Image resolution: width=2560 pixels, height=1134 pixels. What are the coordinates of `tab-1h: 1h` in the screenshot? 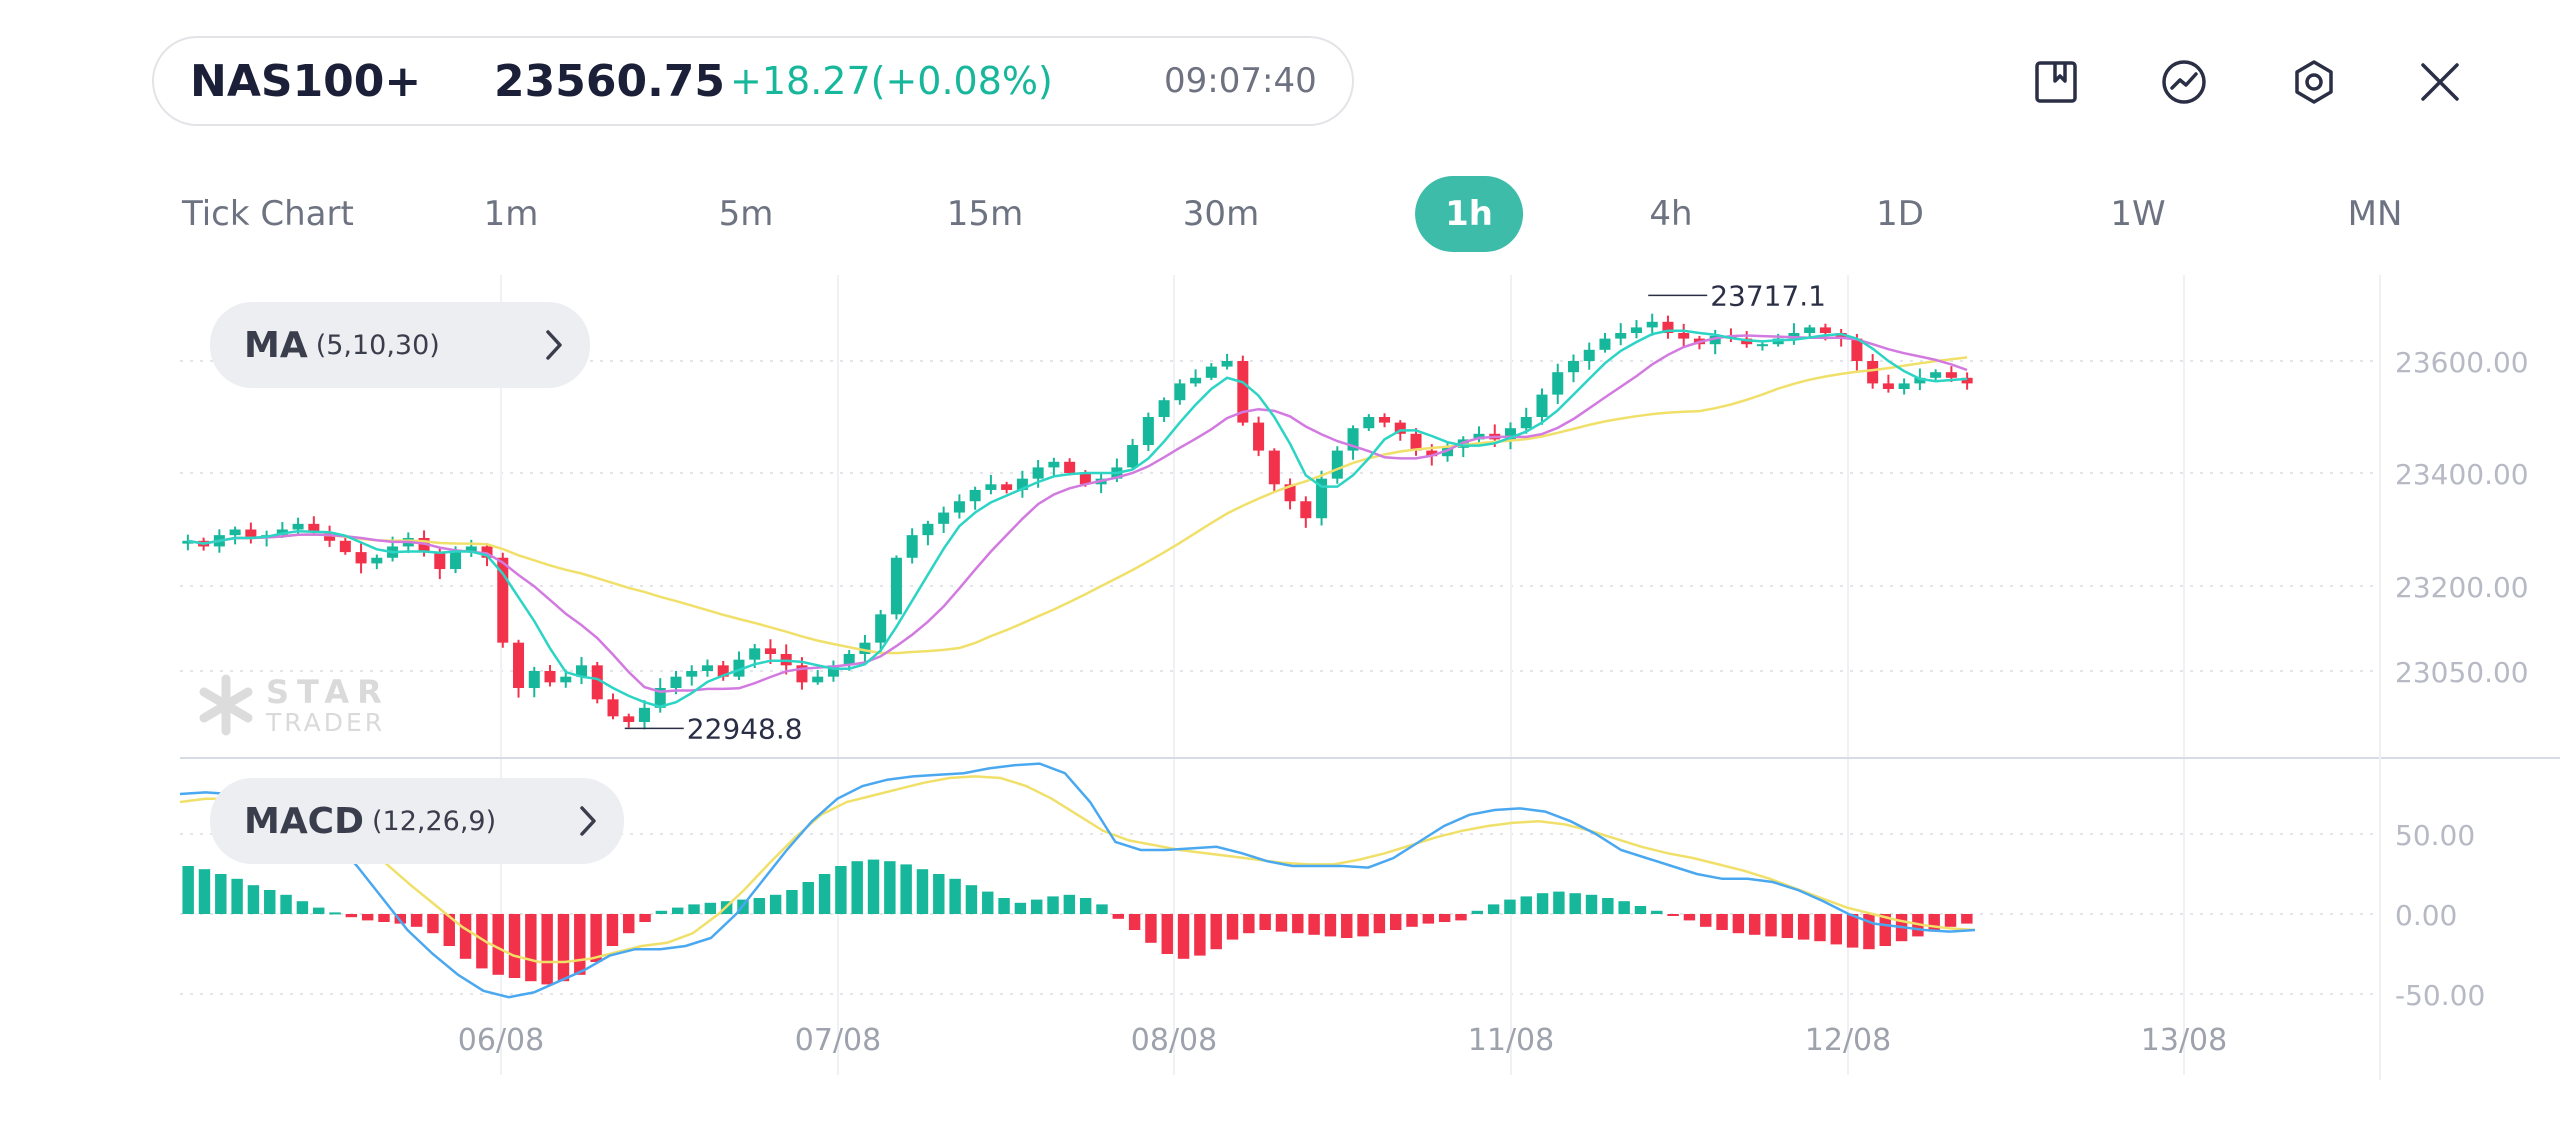 It's located at (1469, 214).